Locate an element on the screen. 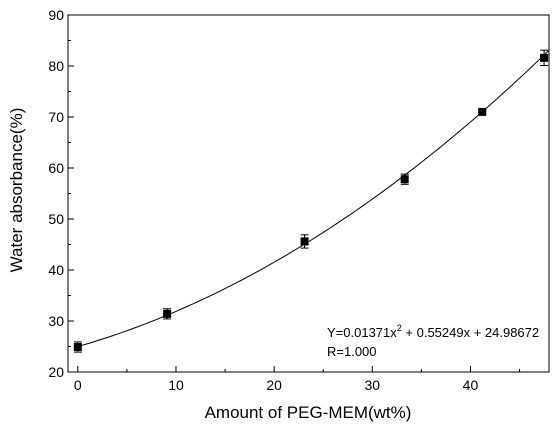  y-axis: 20 30 40 50 60 70 80 90 is located at coordinates (61, 193).